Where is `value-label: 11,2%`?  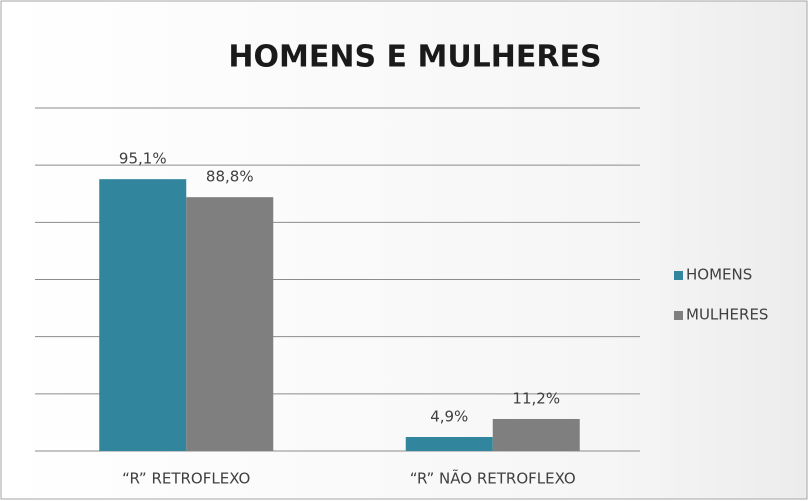 value-label: 11,2% is located at coordinates (536, 398).